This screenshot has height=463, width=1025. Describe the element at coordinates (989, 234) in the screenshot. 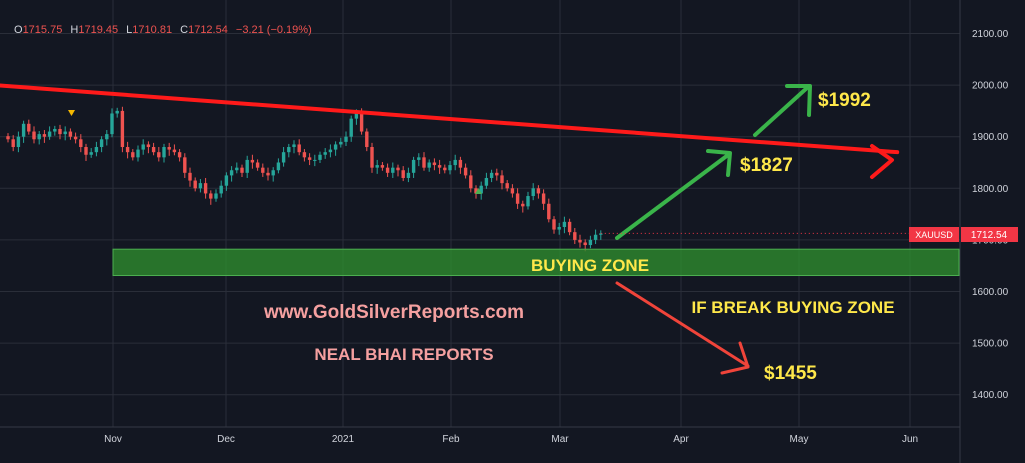

I see `price-tag-box` at that location.